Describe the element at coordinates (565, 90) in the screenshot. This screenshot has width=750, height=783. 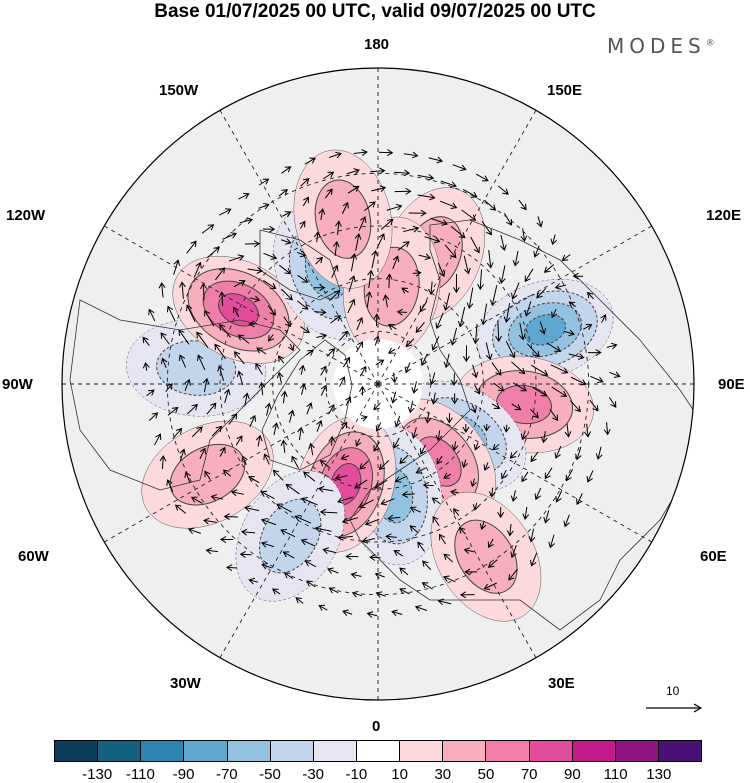
I see `label-150e: 150E` at that location.